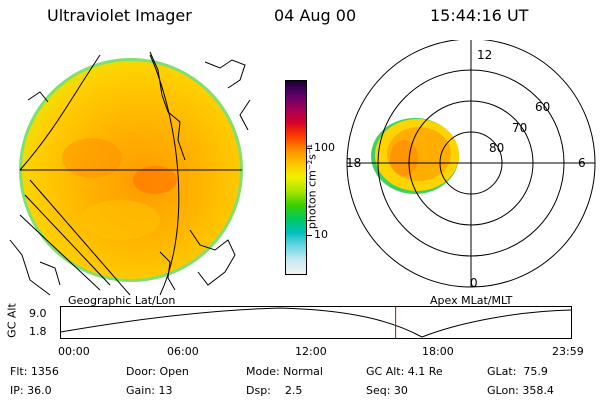 The width and height of the screenshot is (600, 400). Describe the element at coordinates (474, 283) in the screenshot. I see `mlt-label-0: 0` at that location.